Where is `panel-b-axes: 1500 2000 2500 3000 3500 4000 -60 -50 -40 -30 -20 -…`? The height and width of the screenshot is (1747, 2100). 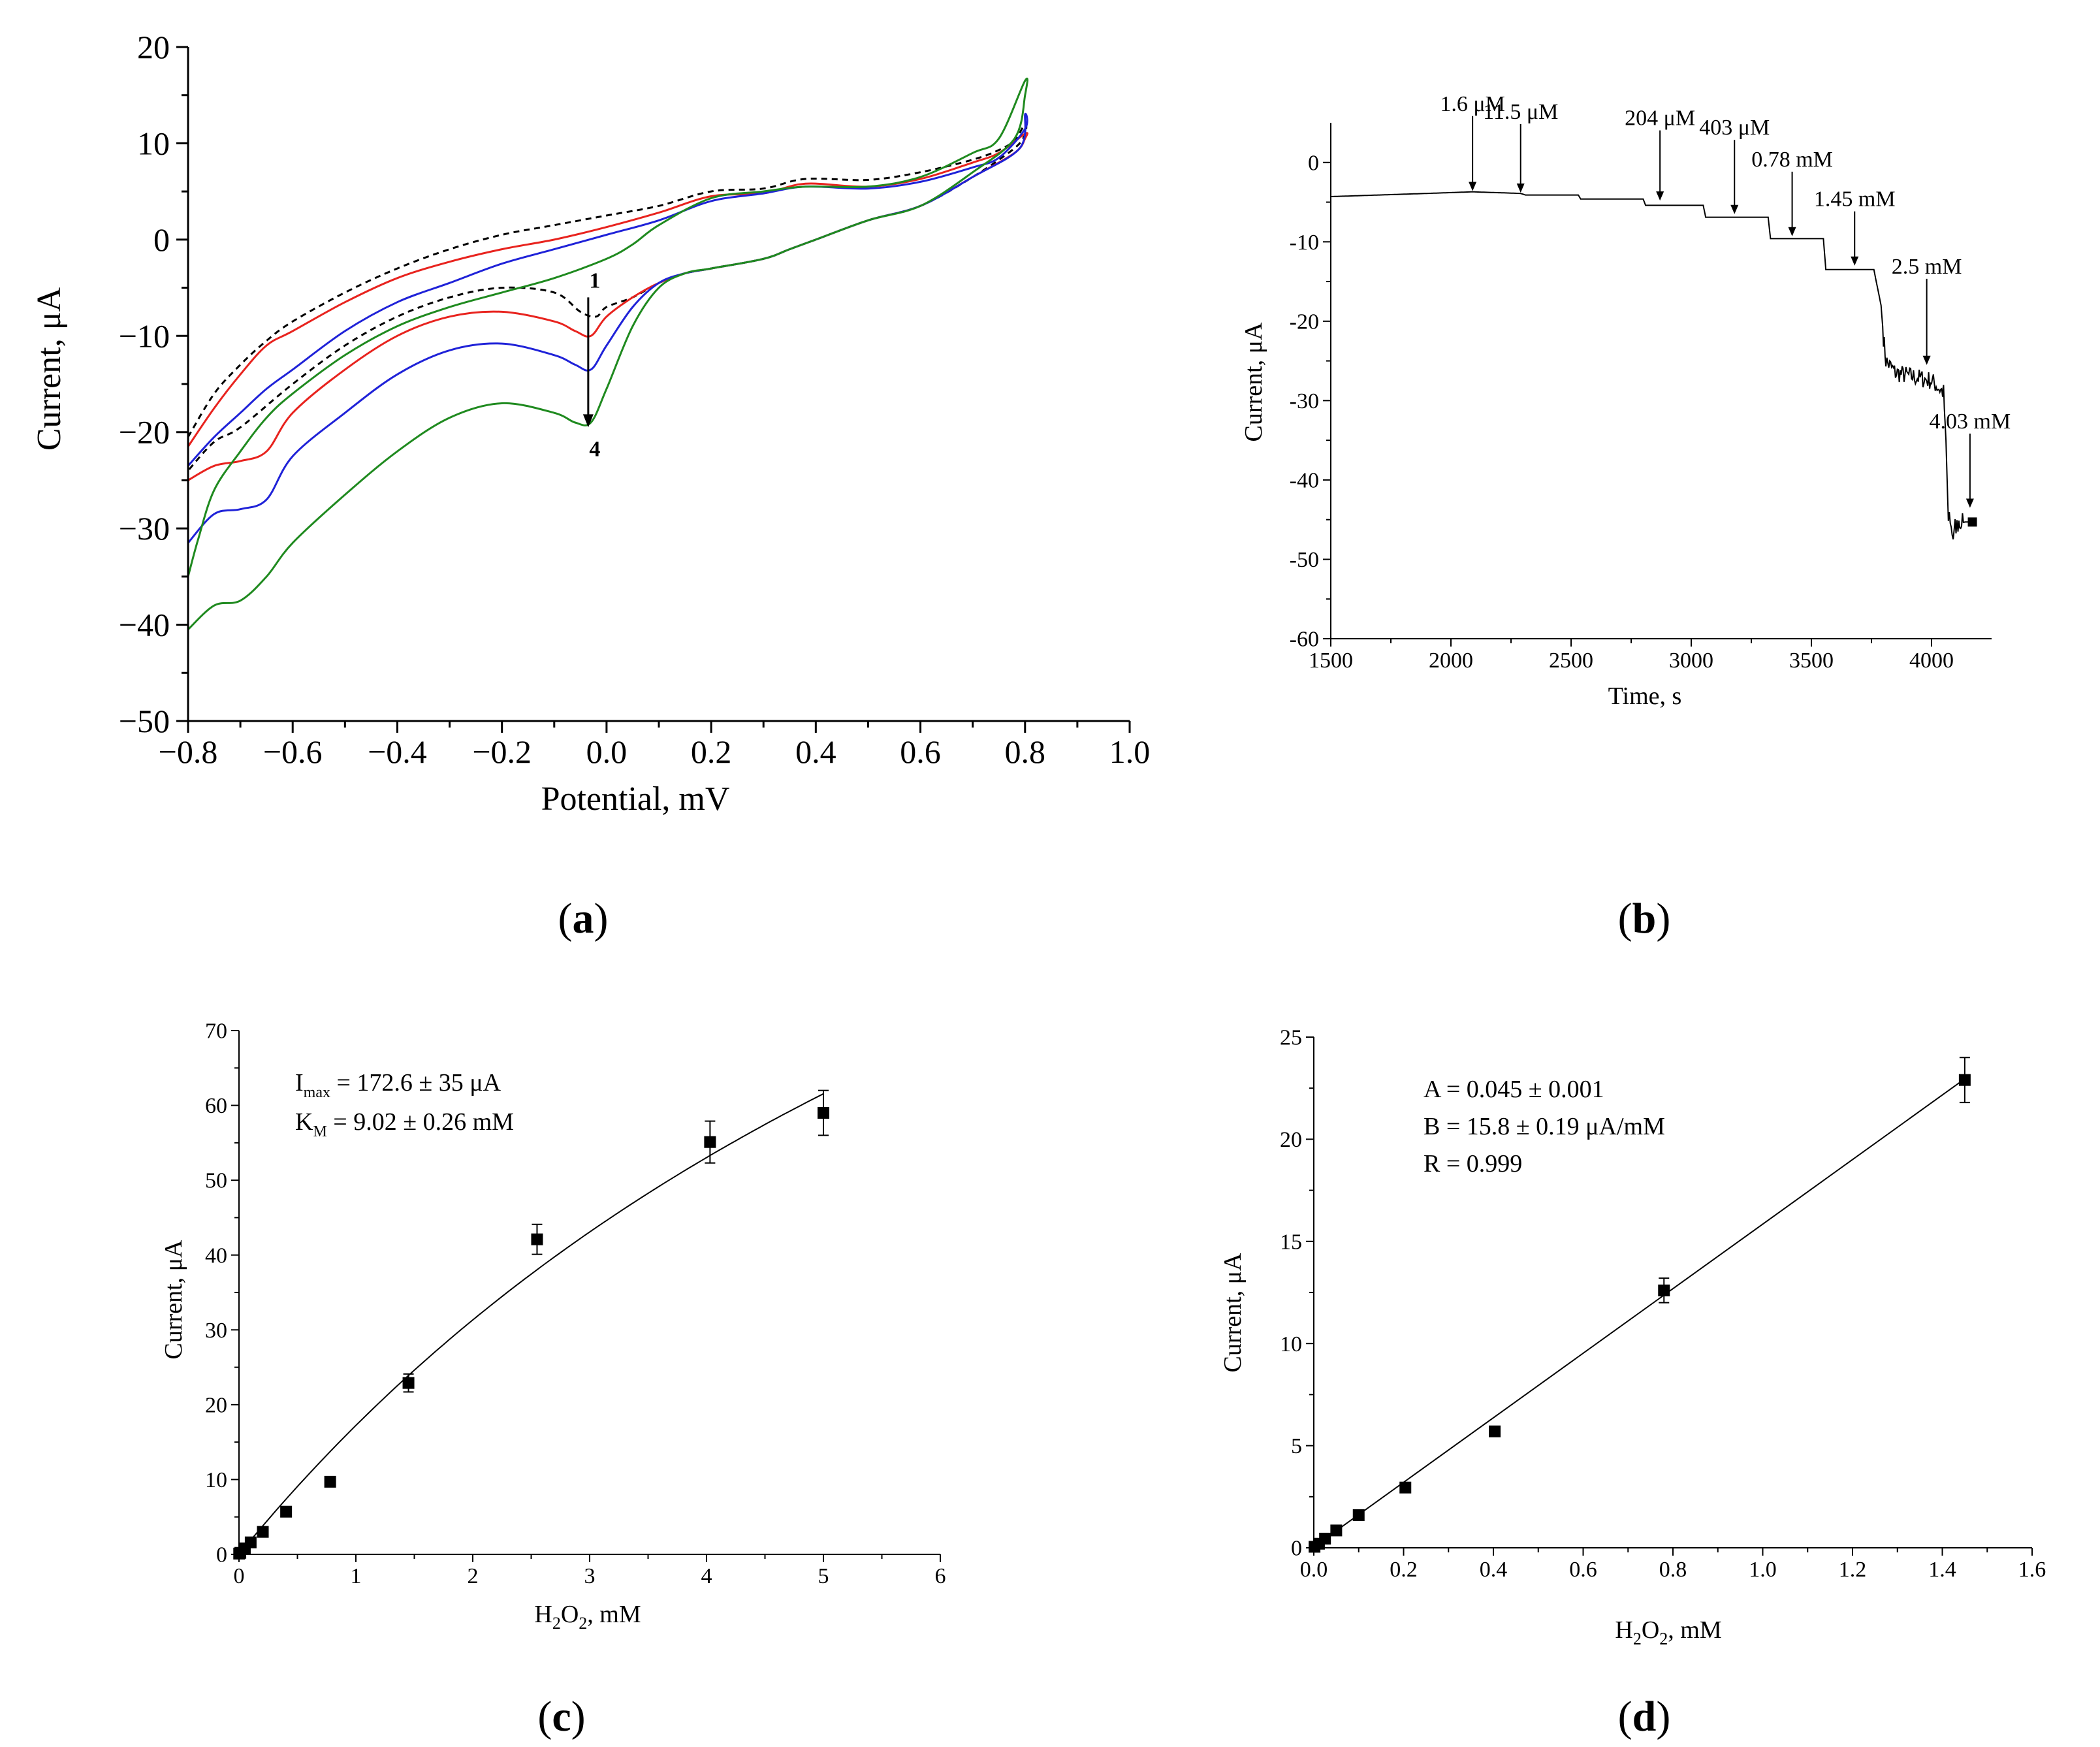
panel-b-axes: 1500 2000 2500 3000 3500 4000 -60 -50 -40 -30 -20 -… is located at coordinates (1641, 398).